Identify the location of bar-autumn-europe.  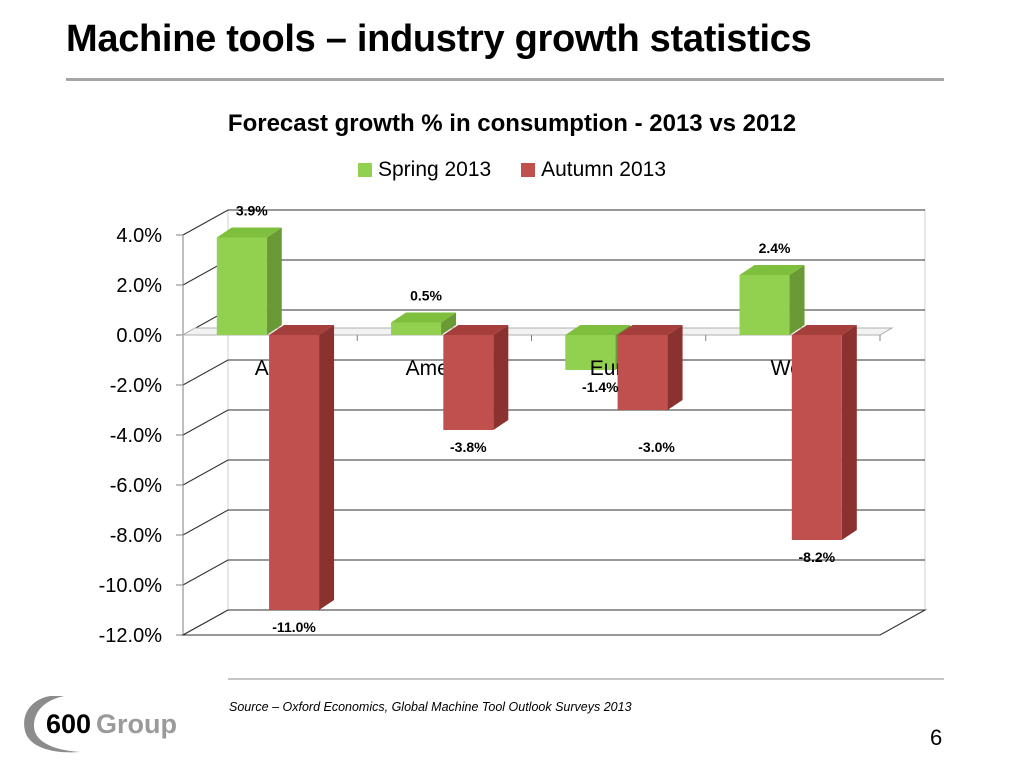
(642, 372).